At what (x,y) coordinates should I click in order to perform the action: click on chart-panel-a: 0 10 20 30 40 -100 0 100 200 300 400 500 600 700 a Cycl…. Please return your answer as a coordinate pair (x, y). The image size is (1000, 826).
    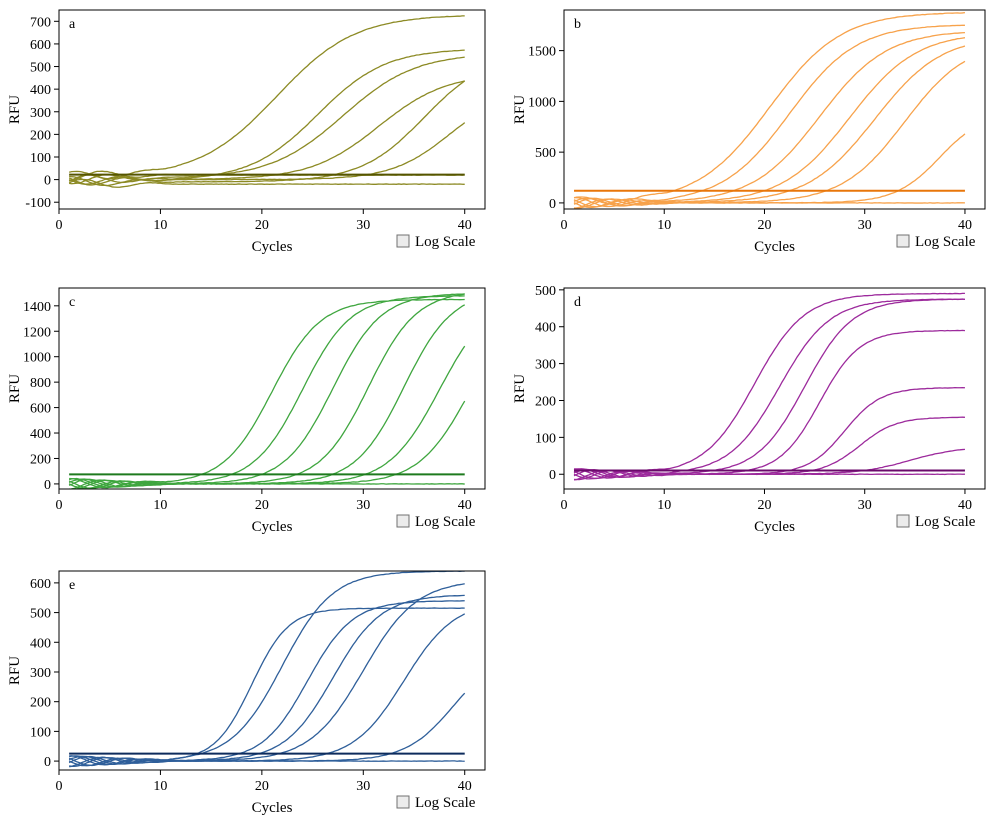
    Looking at the image, I should click on (246, 132).